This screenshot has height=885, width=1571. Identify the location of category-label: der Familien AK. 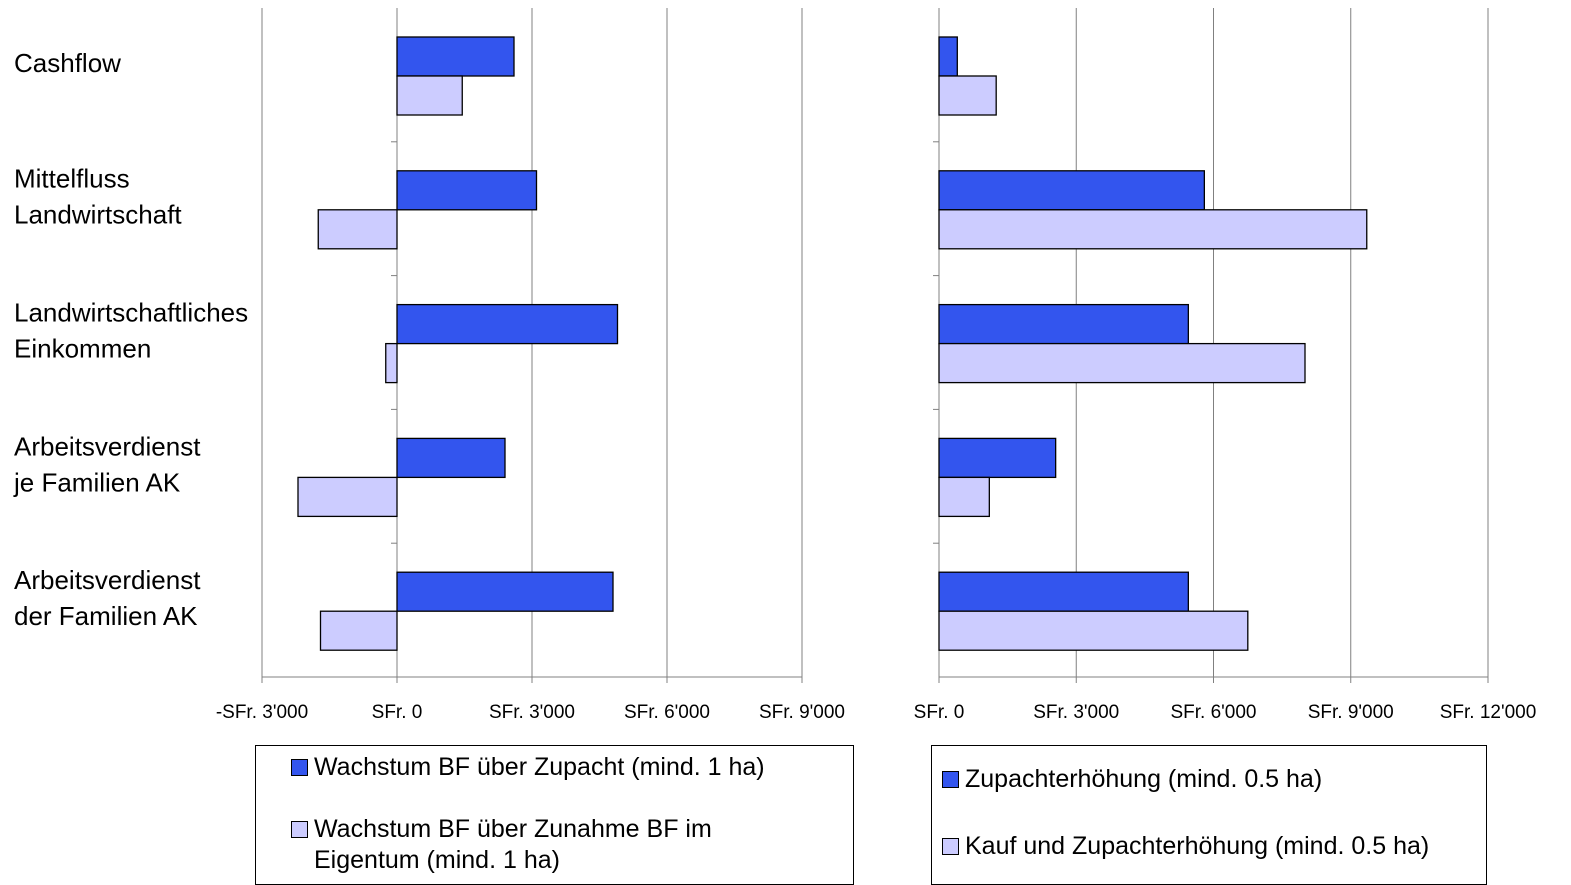
(106, 616).